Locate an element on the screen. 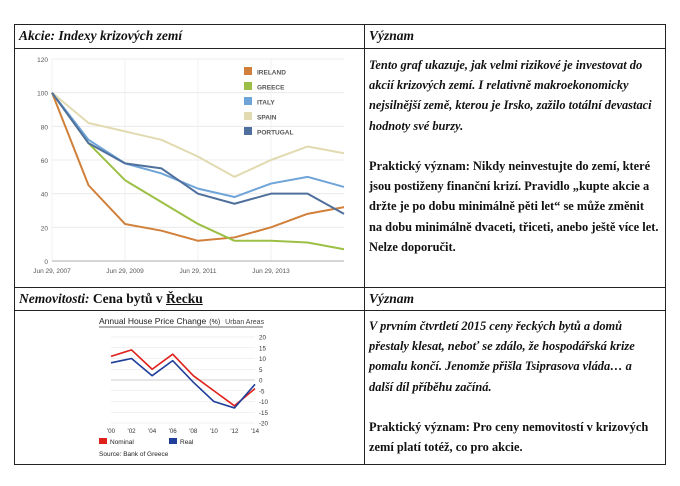 The image size is (680, 486). legend-swatch-greece is located at coordinates (248, 86).